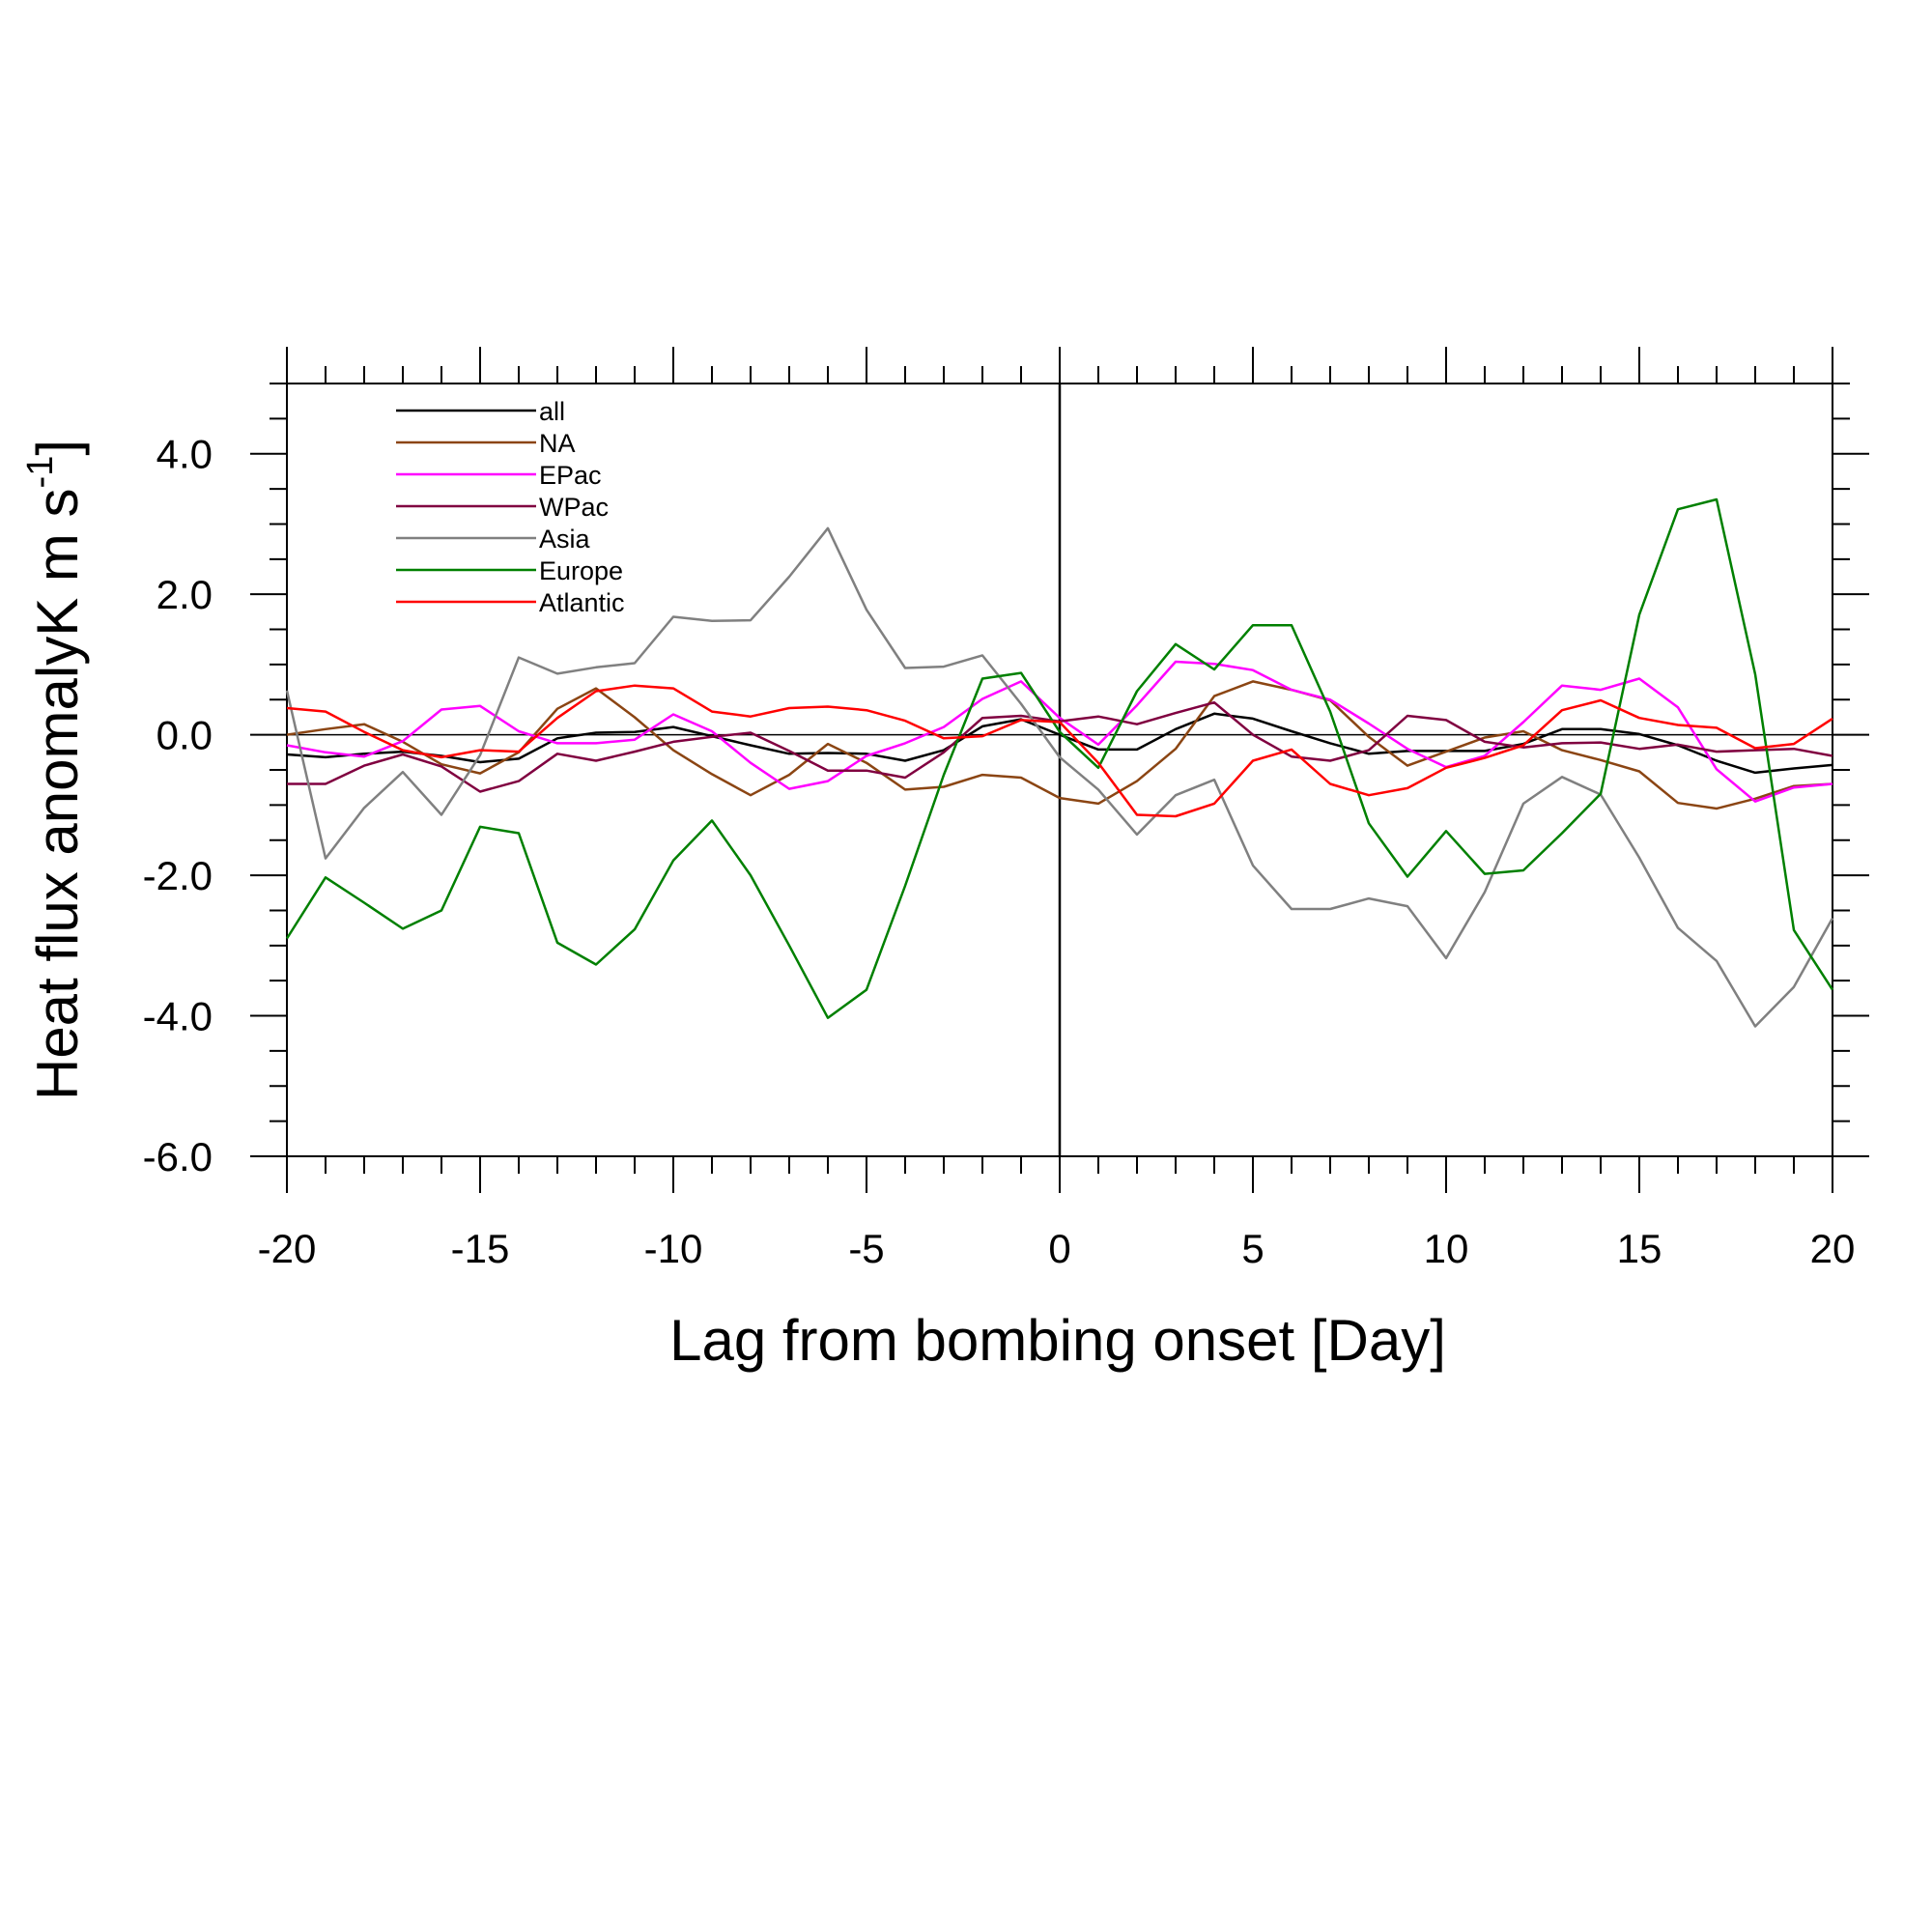  I want to click on y-tick-label: -6.0, so click(178, 1156).